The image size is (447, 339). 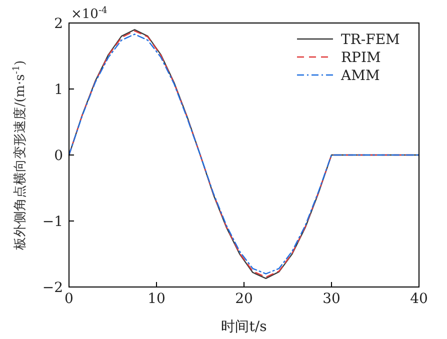 What do you see at coordinates (244, 299) in the screenshot?
I see `x-tick-label: 20` at bounding box center [244, 299].